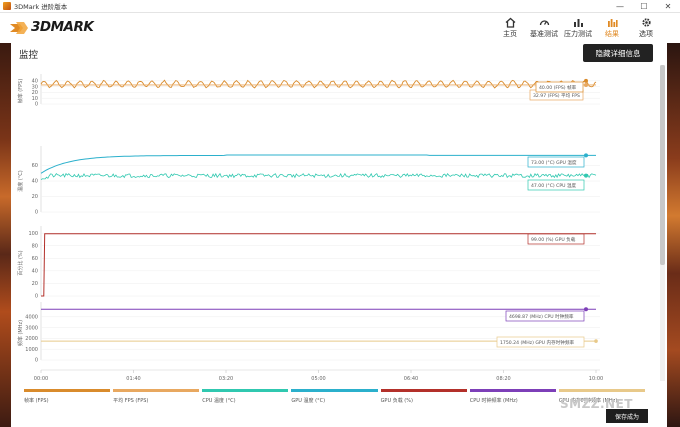  I want to click on hide-details-button: 隐藏详细信息, so click(618, 53).